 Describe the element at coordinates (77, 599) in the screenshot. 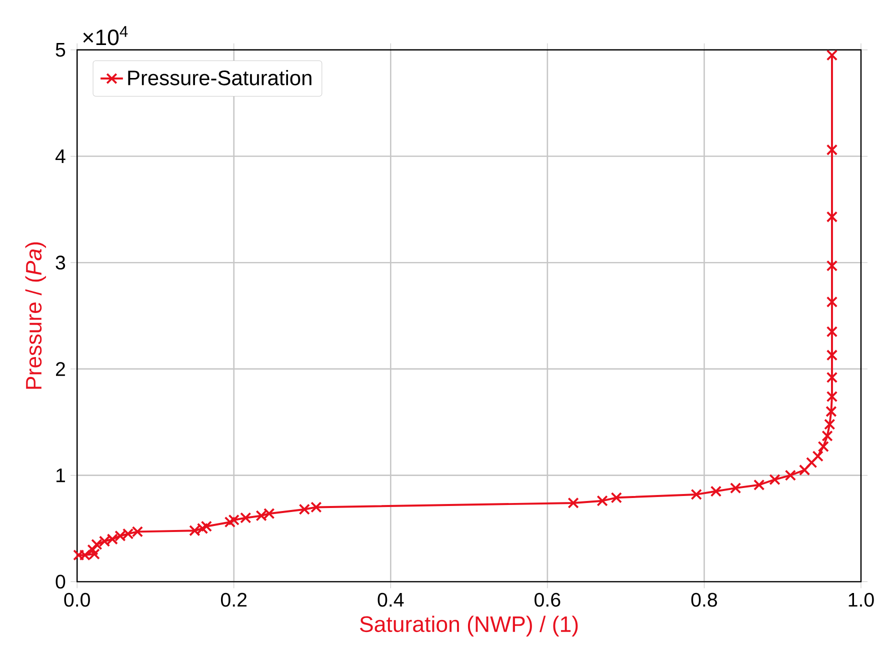

I see `x-tick-label: 0.0` at that location.